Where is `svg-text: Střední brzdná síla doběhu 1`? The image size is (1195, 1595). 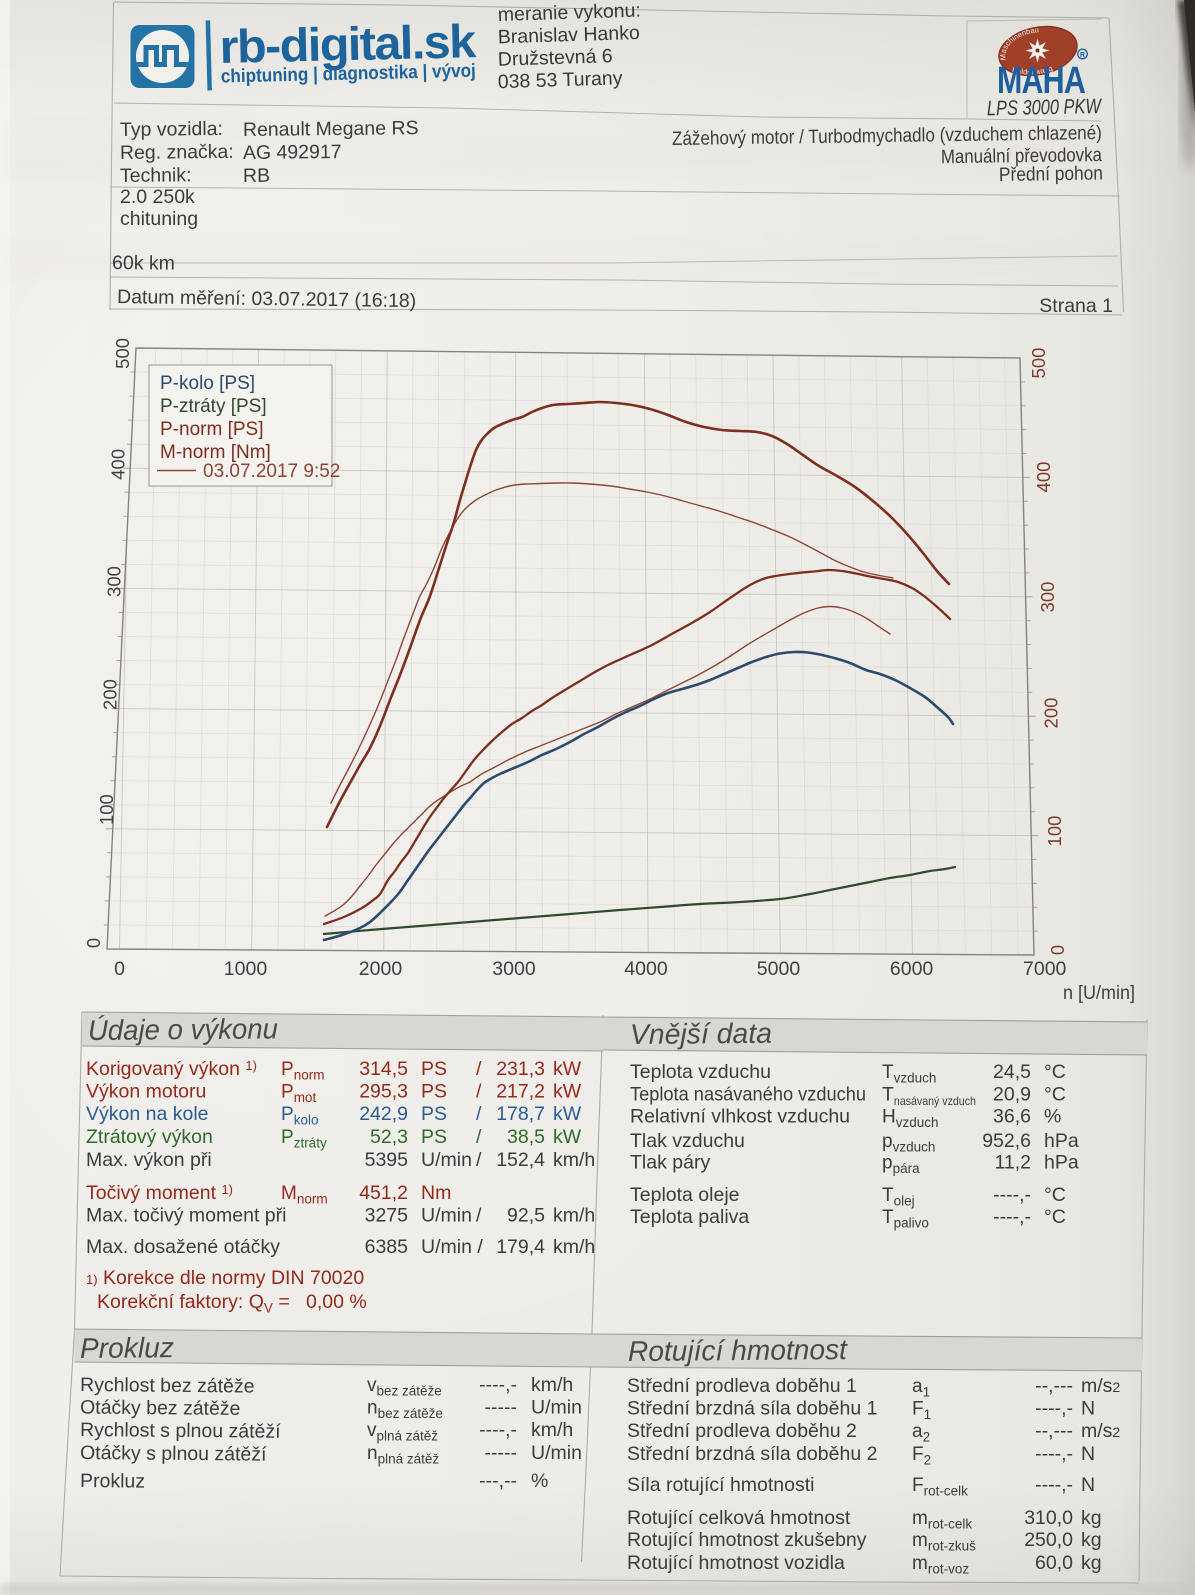
svg-text: Střední brzdná síla doběhu 1 is located at coordinates (752, 1409).